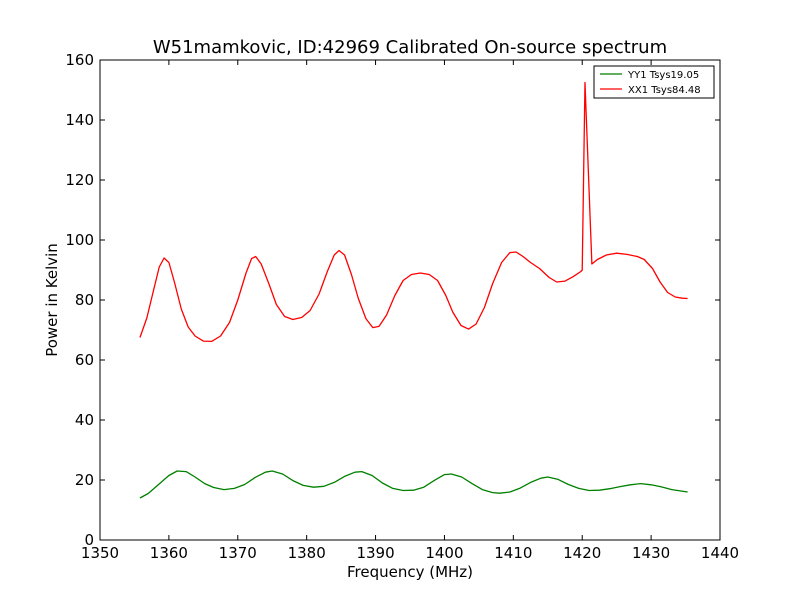 Image resolution: width=800 pixels, height=600 pixels. What do you see at coordinates (307, 553) in the screenshot?
I see `x-tick-label: 1380` at bounding box center [307, 553].